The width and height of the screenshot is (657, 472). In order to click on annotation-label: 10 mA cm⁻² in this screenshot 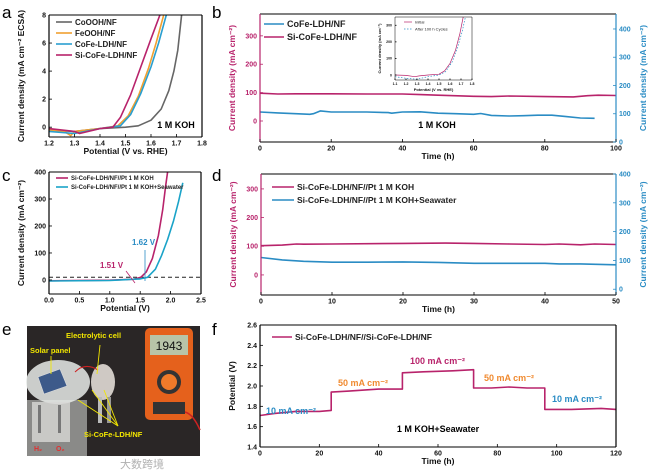, I will do `click(291, 411)`.